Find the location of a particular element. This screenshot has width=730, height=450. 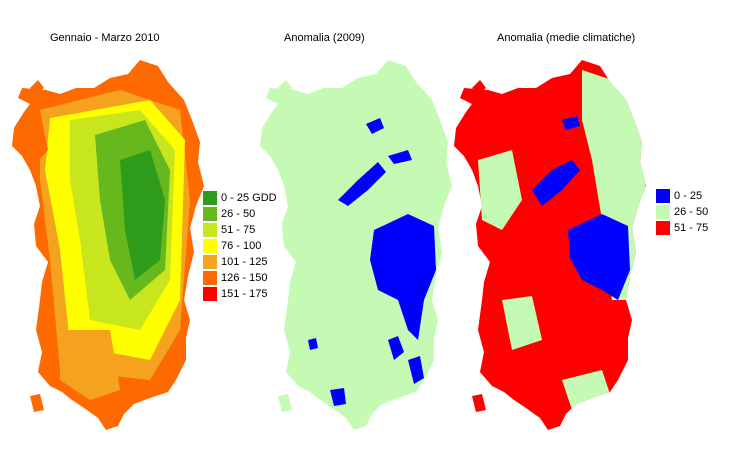

small-island-sw is located at coordinates (37, 403).